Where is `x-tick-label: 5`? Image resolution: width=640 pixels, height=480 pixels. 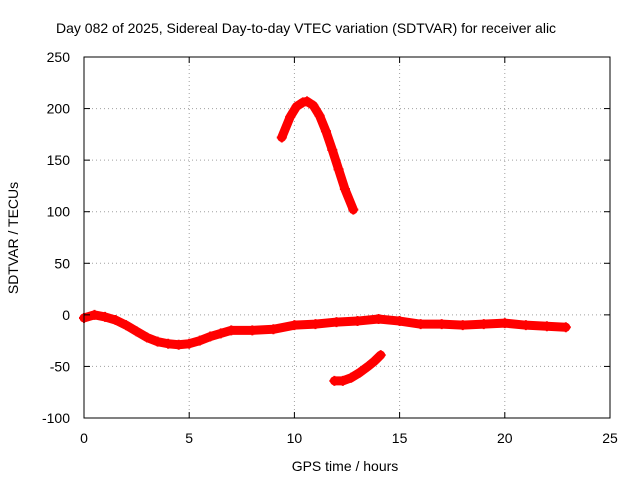 x-tick-label: 5 is located at coordinates (189, 438).